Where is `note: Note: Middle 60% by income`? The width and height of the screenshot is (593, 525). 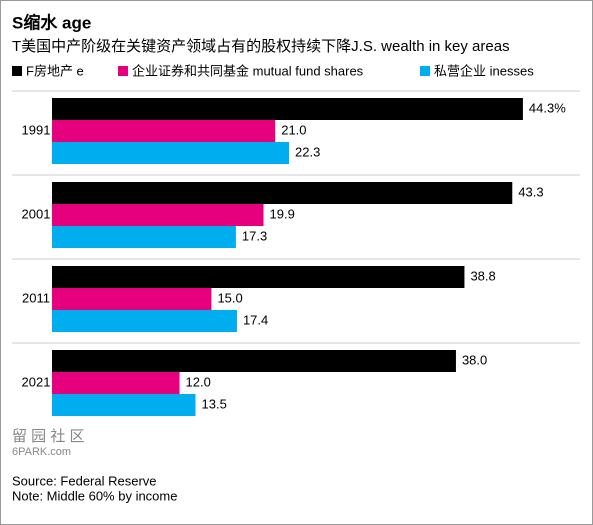
note: Note: Middle 60% by income is located at coordinates (94, 495).